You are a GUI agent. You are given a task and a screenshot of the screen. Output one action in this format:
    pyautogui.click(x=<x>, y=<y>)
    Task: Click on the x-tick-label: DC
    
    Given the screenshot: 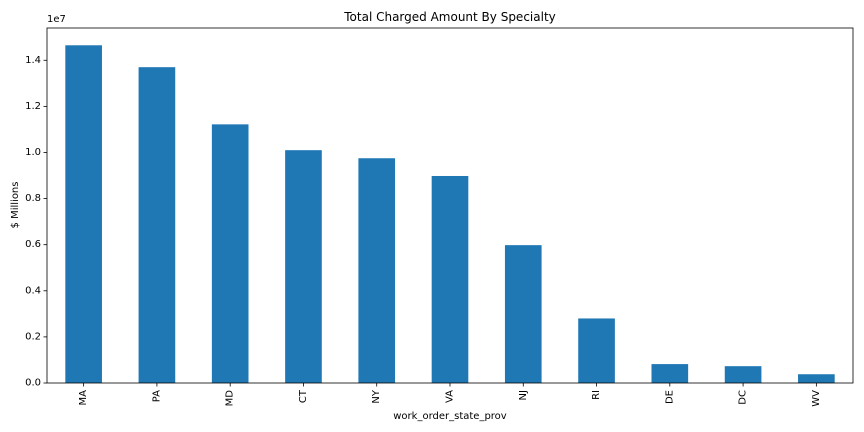 What is the action you would take?
    pyautogui.click(x=743, y=397)
    